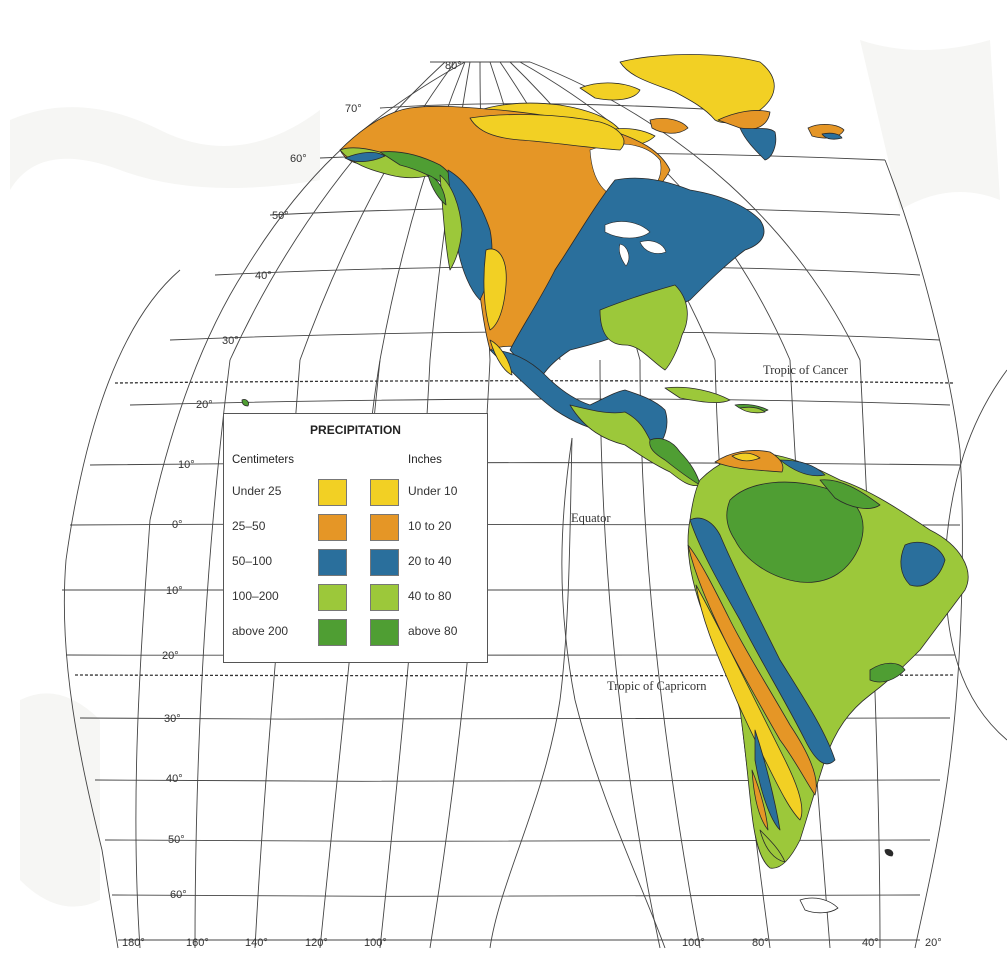 This screenshot has height=970, width=1007. What do you see at coordinates (255, 596) in the screenshot?
I see `legend-cm-label: 100–200` at bounding box center [255, 596].